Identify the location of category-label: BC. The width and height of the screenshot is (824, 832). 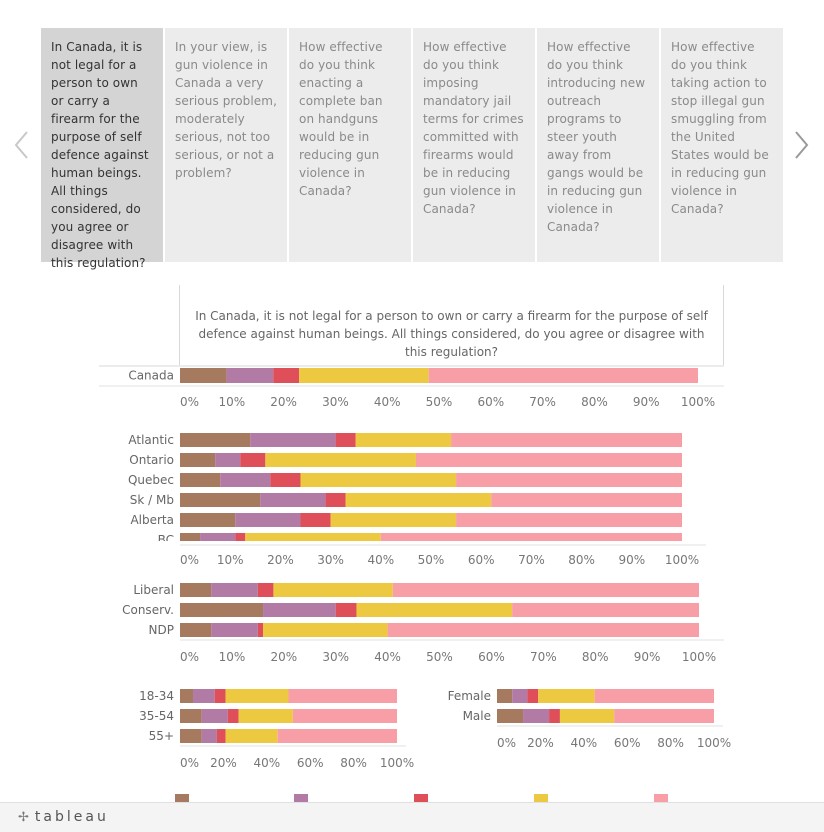
(166, 540).